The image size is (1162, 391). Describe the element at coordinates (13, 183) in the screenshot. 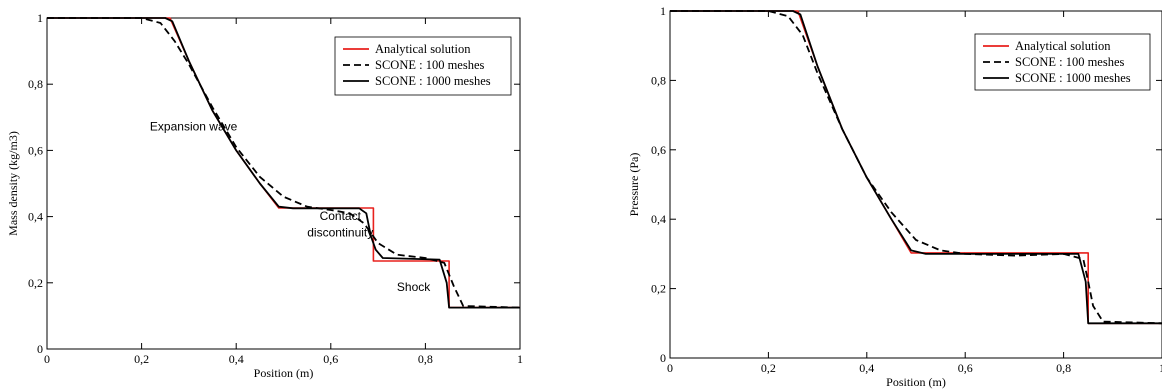

I see `y-axis-label: Mass density (kg/m3)` at that location.